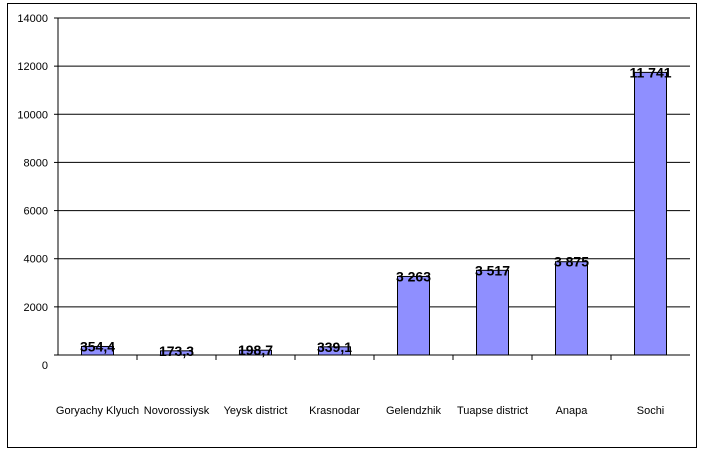  I want to click on y-tick-label: 6000, so click(36, 212).